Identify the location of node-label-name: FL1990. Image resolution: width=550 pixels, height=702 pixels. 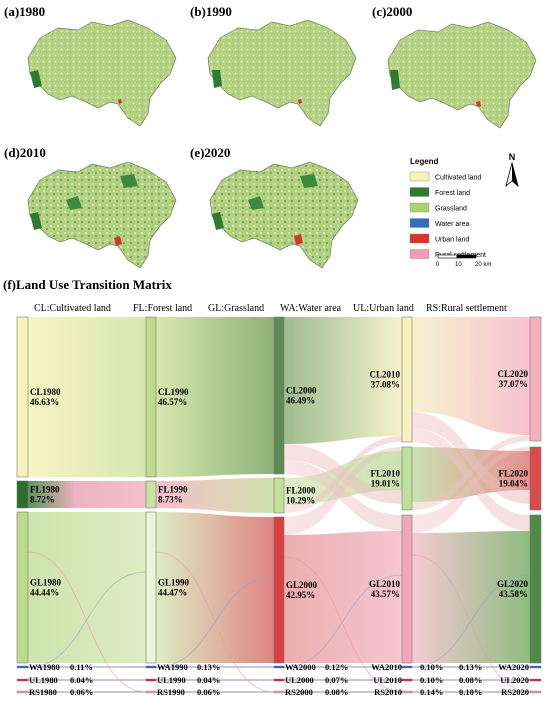
(173, 490).